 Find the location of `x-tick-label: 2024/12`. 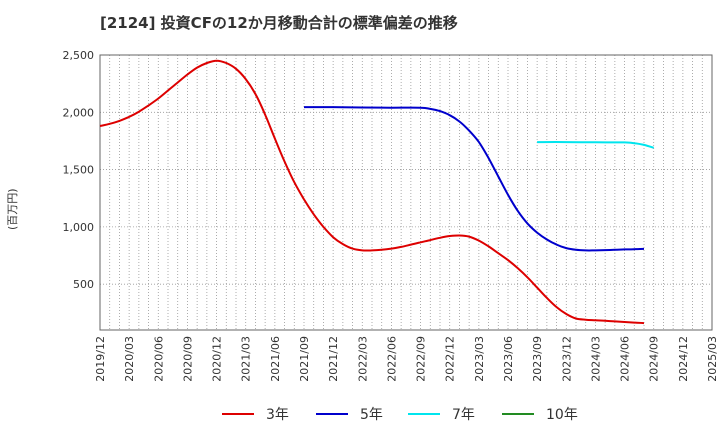

x-tick-label: 2024/12 is located at coordinates (683, 359).